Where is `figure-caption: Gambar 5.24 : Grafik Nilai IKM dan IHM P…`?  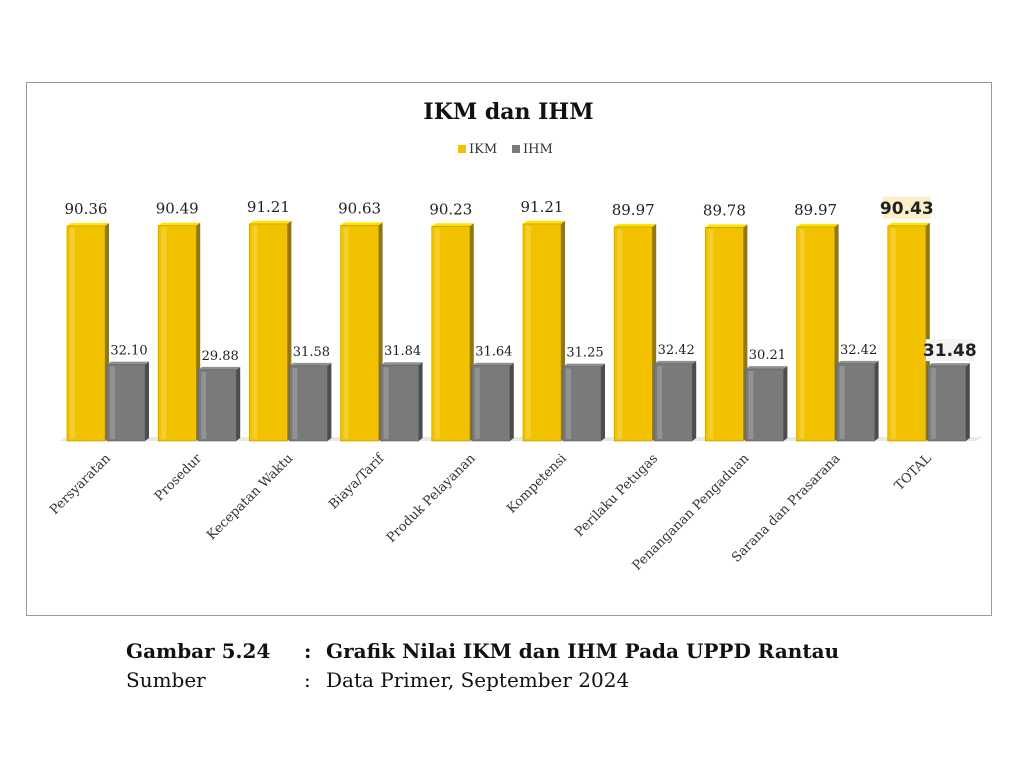 figure-caption: Gambar 5.24 : Grafik Nilai IKM dan IHM P… is located at coordinates (482, 665).